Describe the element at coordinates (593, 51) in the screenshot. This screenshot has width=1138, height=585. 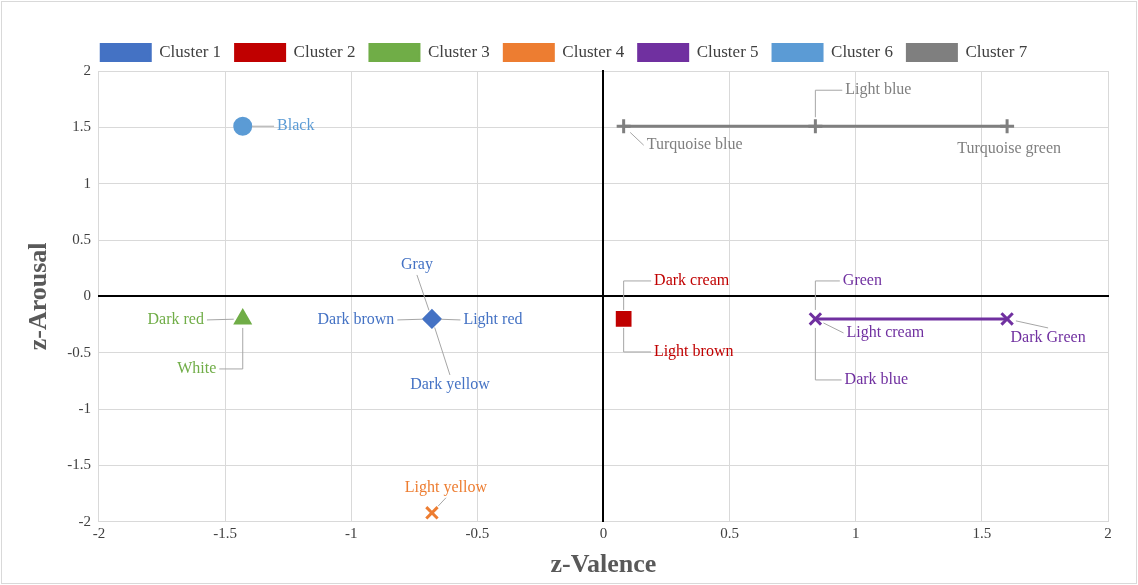
I see `legend-label: Cluster 4` at that location.